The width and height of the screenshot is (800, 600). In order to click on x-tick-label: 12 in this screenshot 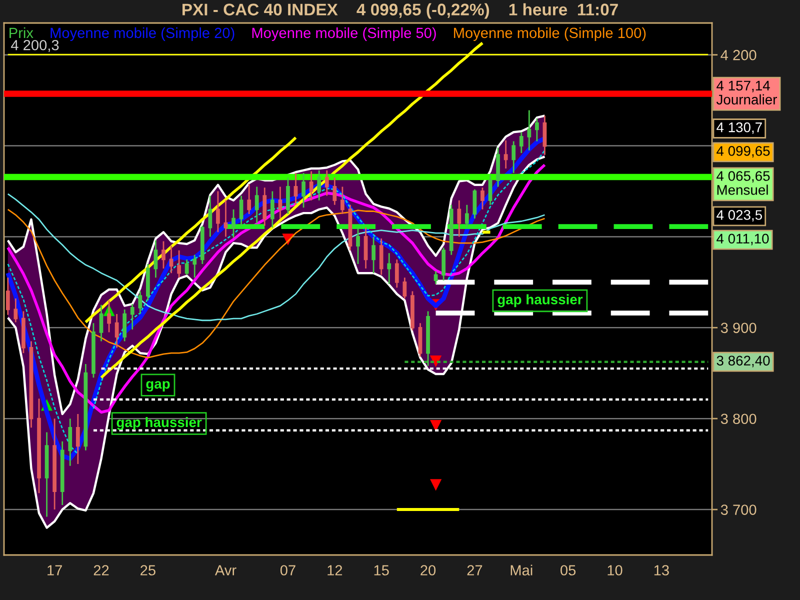, I will do `click(335, 570)`.